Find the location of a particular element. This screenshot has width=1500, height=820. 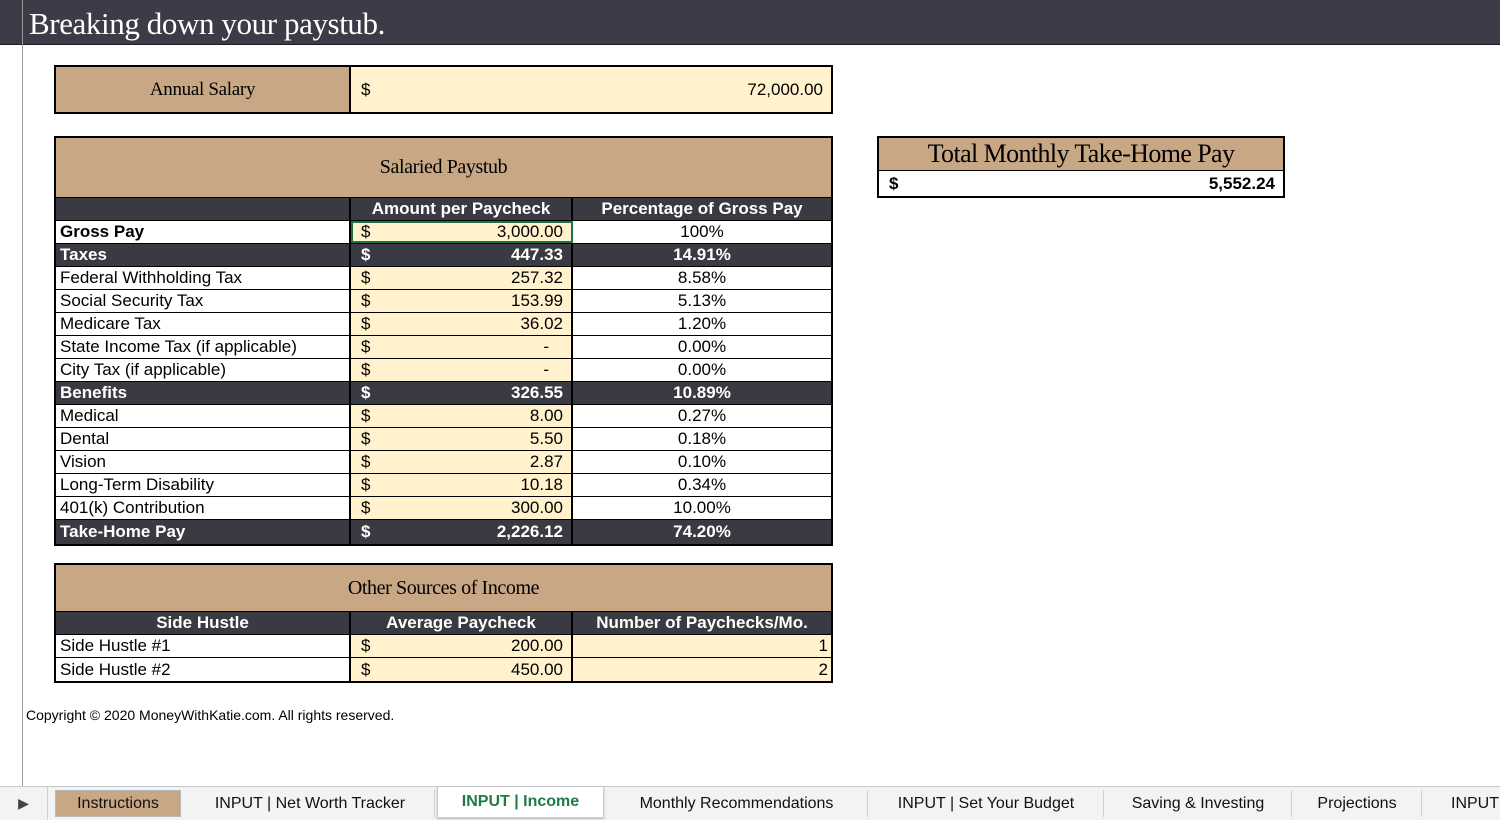

page-title: Breaking down your paystub. is located at coordinates (207, 23).